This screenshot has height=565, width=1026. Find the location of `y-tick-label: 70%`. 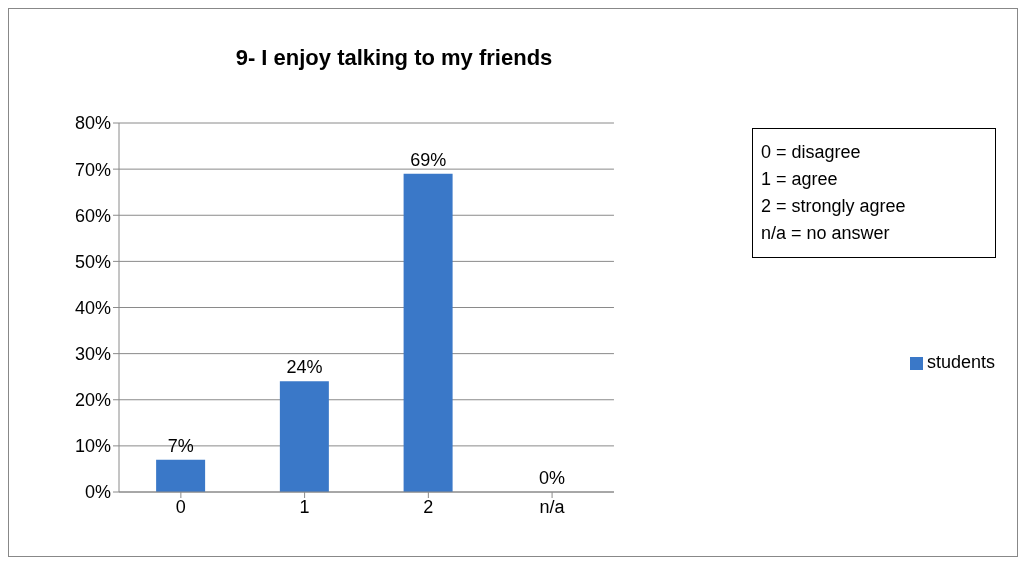

y-tick-label: 70% is located at coordinates (92, 169).